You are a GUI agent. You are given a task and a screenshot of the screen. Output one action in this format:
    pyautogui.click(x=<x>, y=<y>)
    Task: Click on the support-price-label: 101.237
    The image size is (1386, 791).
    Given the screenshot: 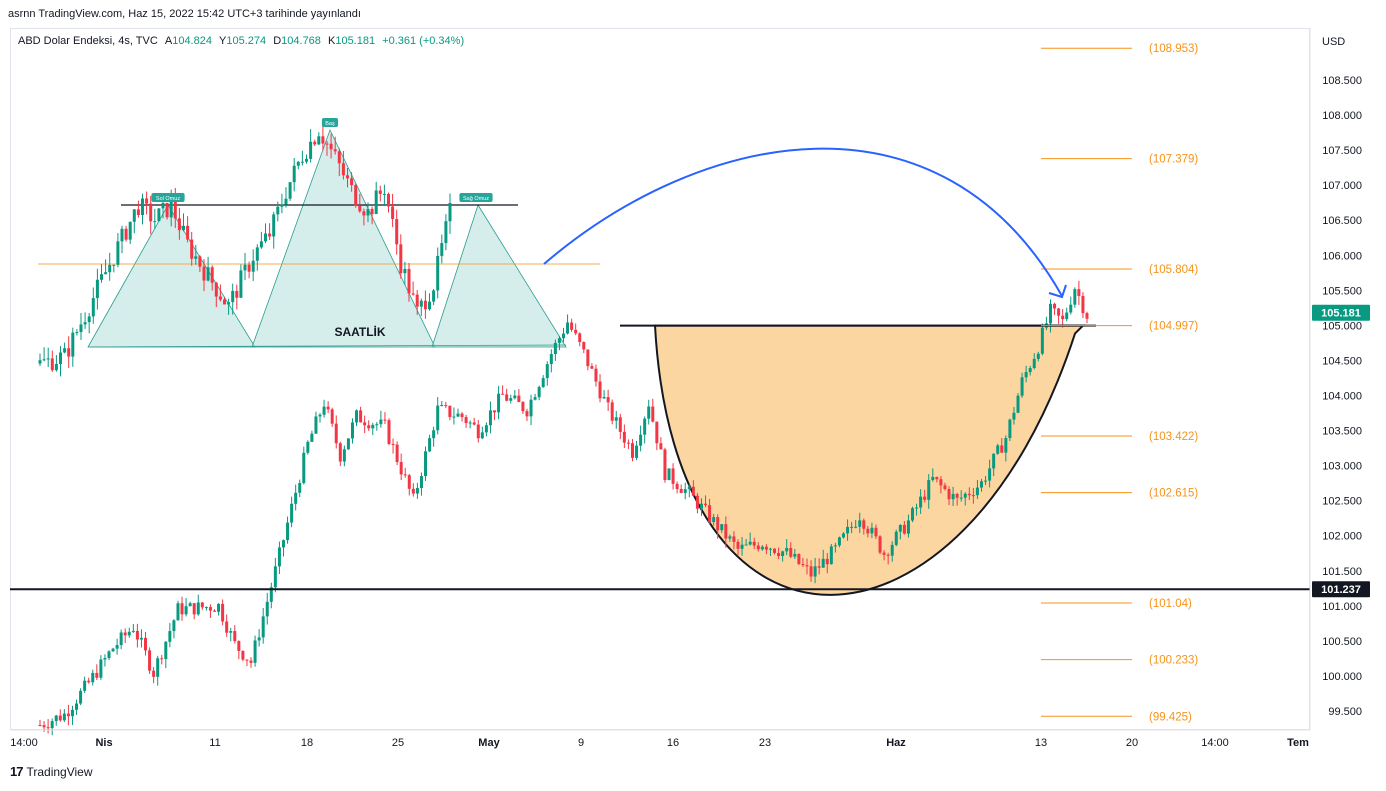 What is the action you would take?
    pyautogui.click(x=1341, y=590)
    